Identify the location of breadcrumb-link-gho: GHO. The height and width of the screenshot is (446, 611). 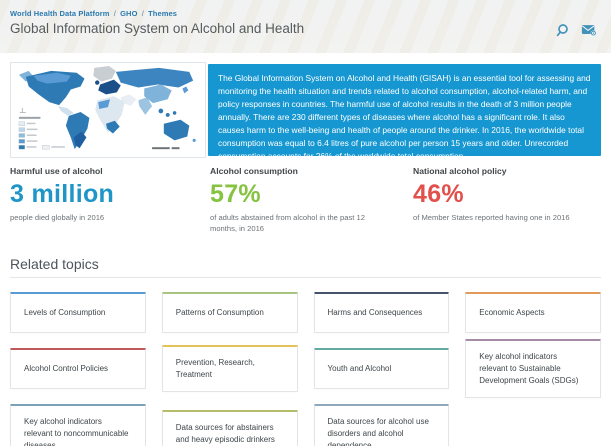
(129, 13).